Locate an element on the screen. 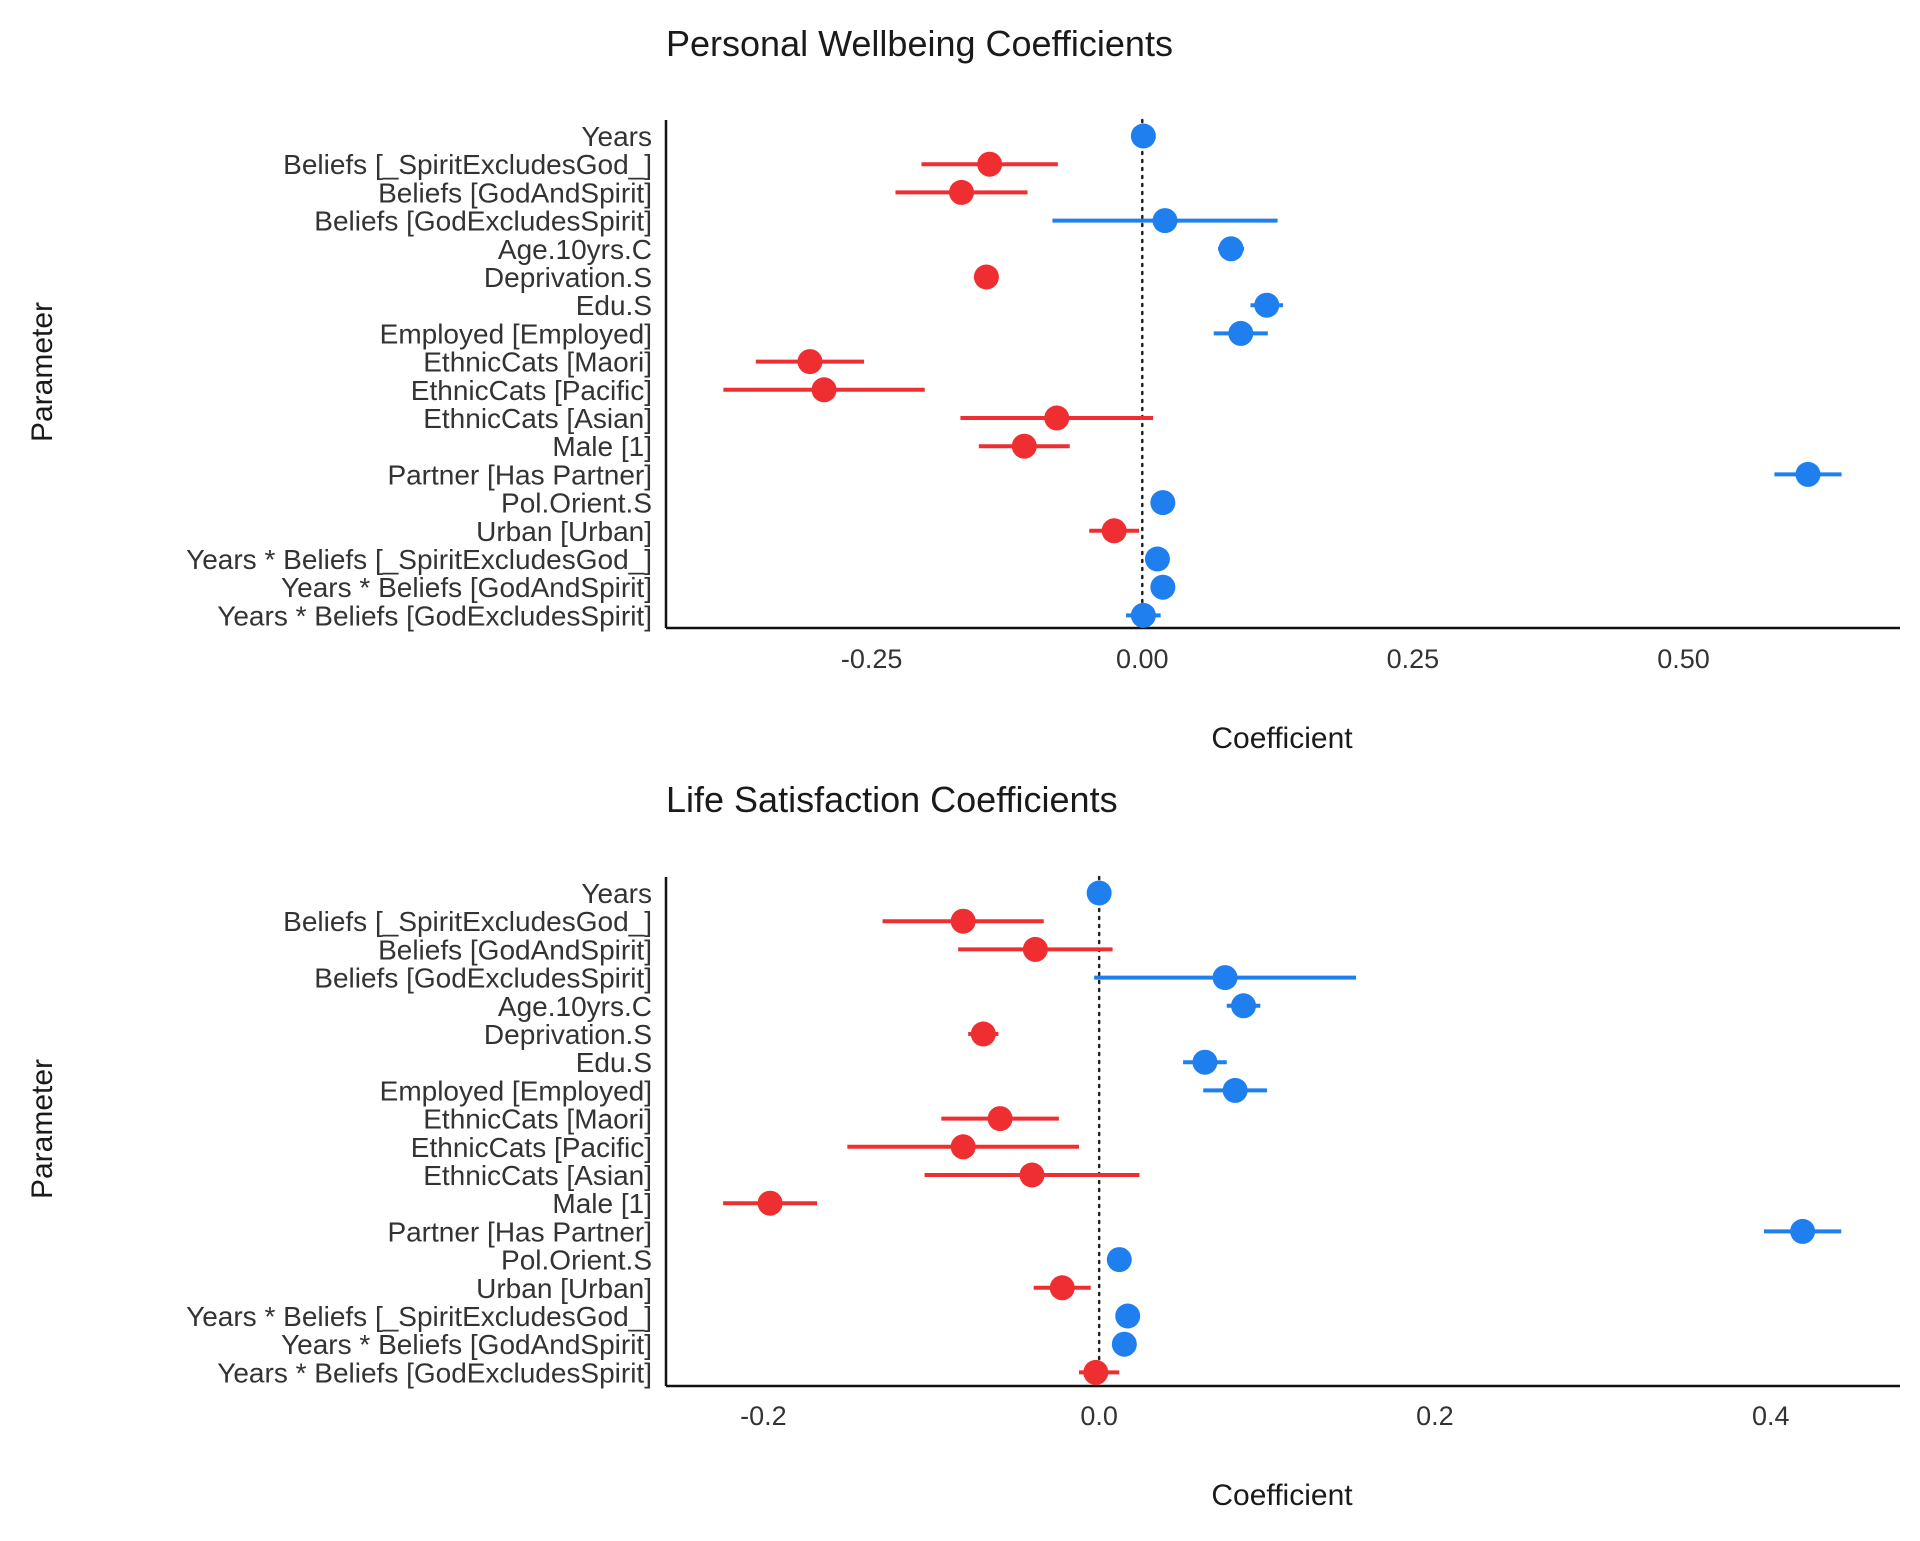 This screenshot has height=1541, width=1920. chart-title: Personal Wellbeing Coefficients is located at coordinates (919, 43).